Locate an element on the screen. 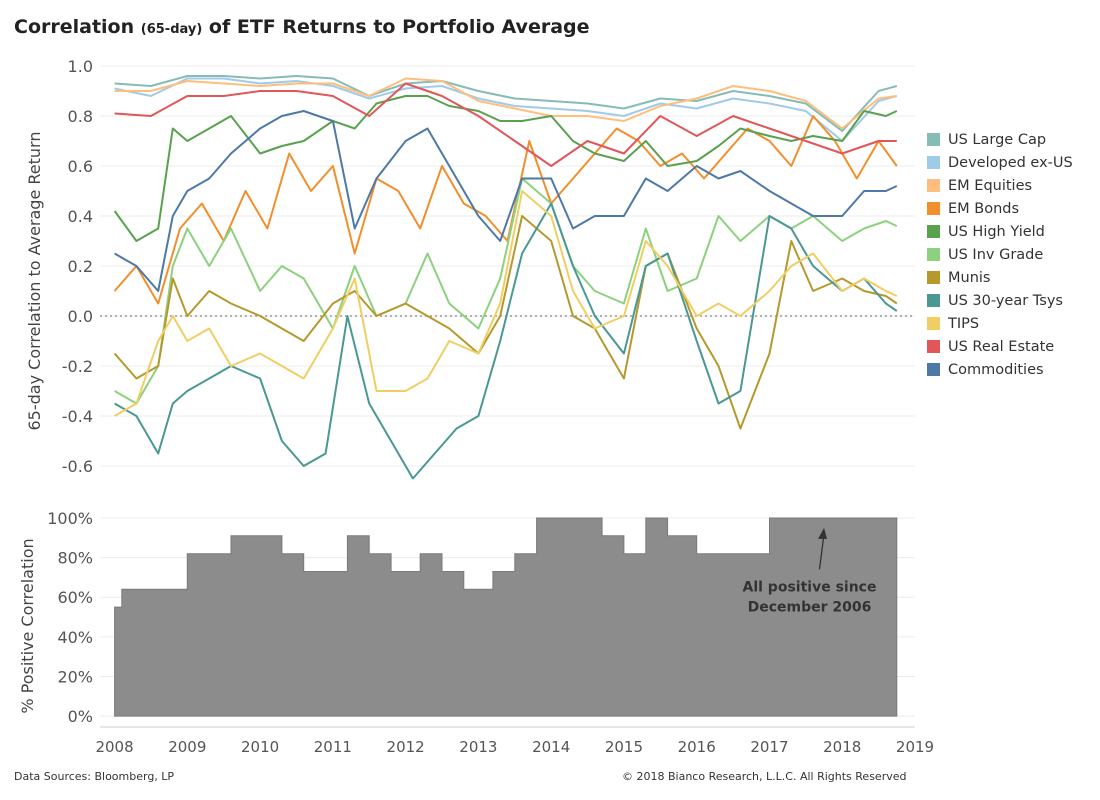  x-tick-label: 2017 is located at coordinates (769, 747).